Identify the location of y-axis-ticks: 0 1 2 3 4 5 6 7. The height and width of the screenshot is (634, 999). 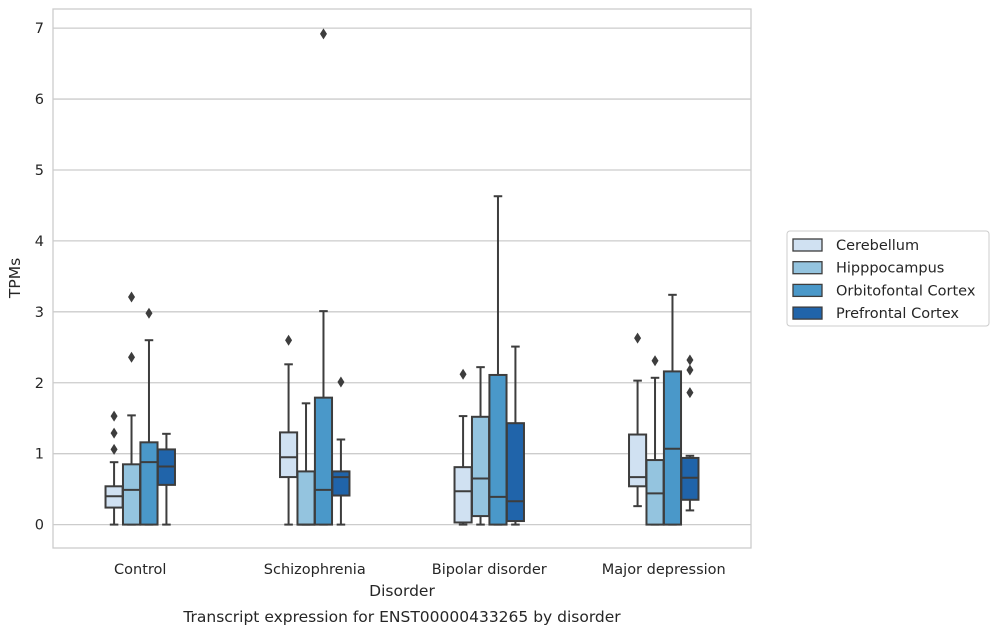
(39, 277).